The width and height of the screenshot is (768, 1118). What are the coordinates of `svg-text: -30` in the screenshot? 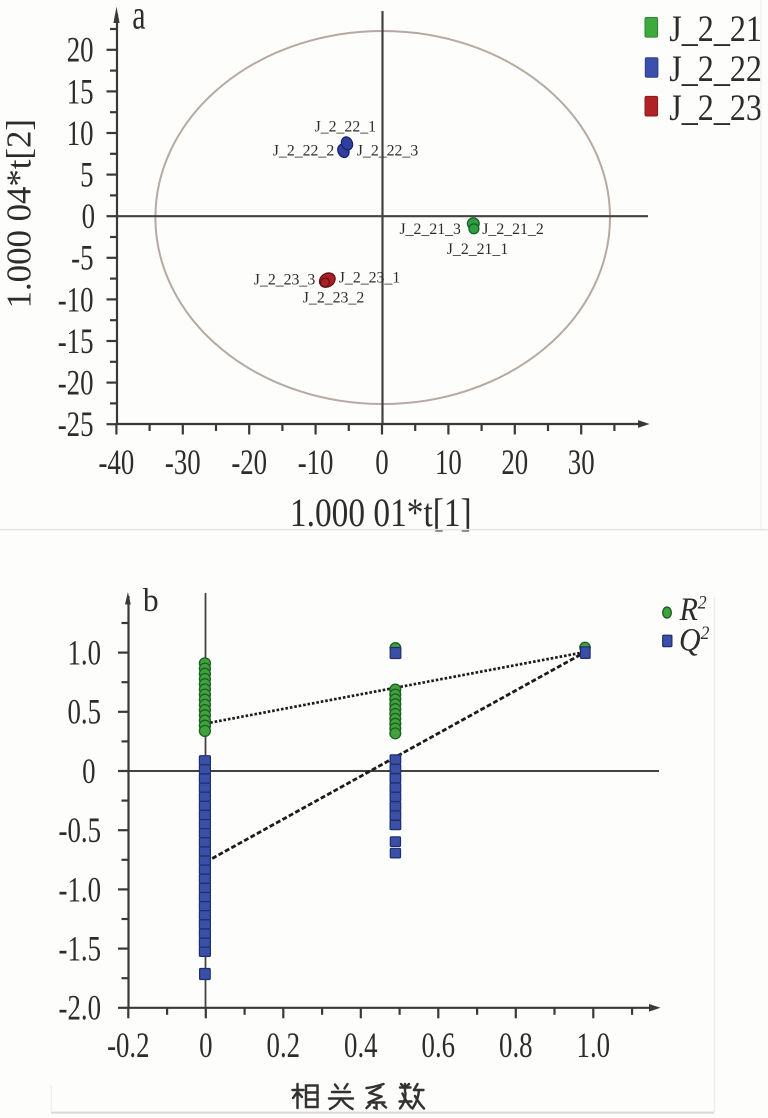 It's located at (183, 462).